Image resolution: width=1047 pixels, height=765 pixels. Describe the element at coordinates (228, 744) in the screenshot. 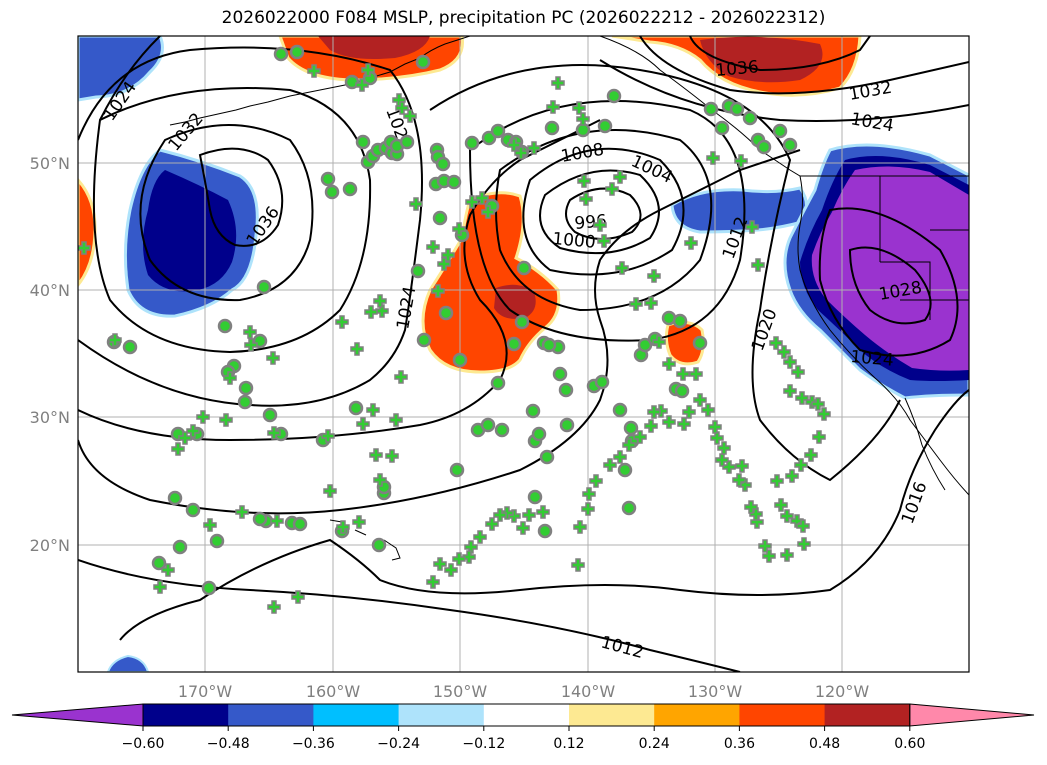

I see `colorbar-tick-label: −0.48` at that location.